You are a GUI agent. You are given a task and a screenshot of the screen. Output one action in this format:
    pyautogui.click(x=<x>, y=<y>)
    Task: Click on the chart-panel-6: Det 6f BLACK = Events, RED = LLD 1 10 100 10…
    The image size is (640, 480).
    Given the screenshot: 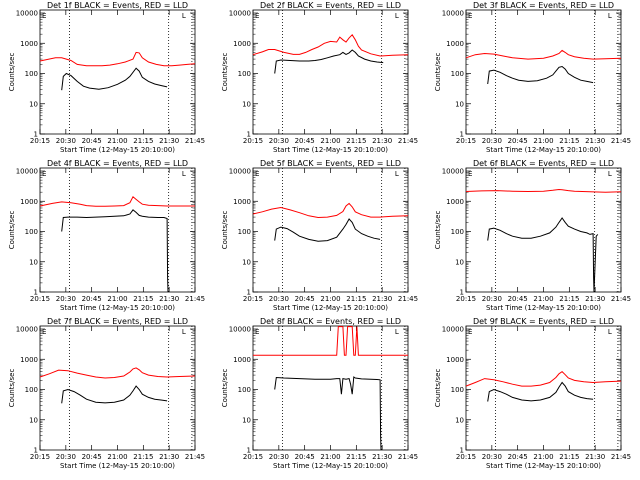 What is the action you would take?
    pyautogui.click(x=532, y=235)
    